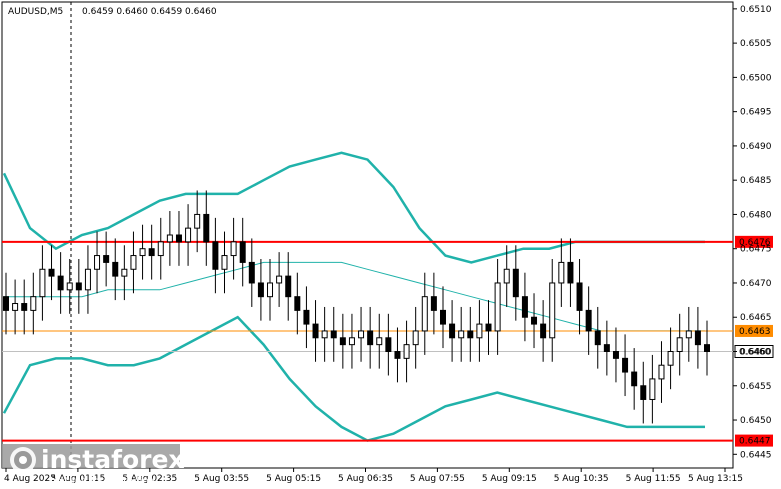 The height and width of the screenshot is (489, 781). I want to click on y-tick-label: 0.6475, so click(756, 250).